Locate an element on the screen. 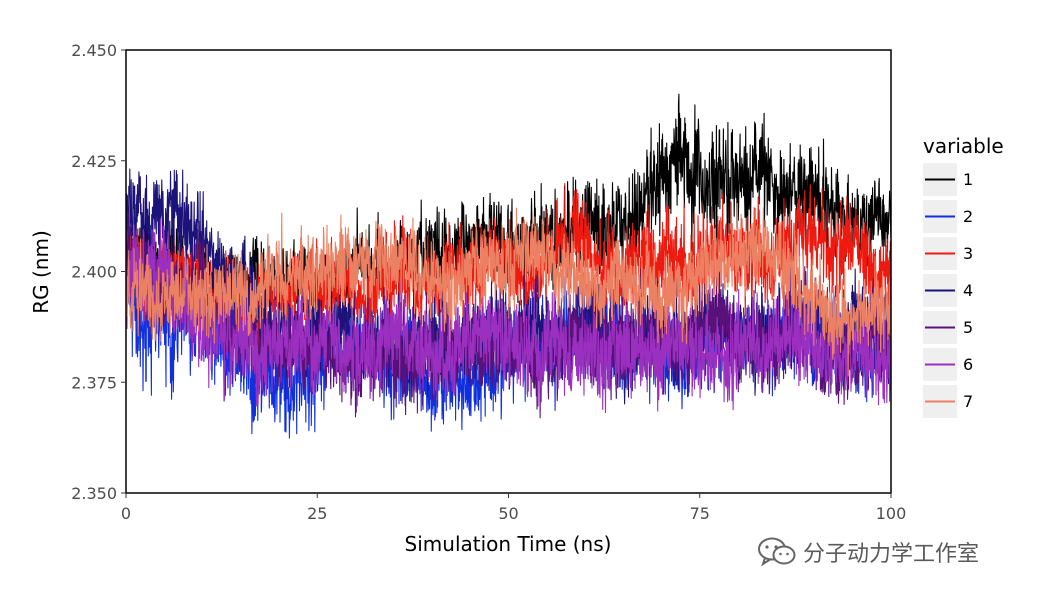 This screenshot has width=1048, height=598. legend: 1 2 3 4 5 6 7 is located at coordinates (948, 290).